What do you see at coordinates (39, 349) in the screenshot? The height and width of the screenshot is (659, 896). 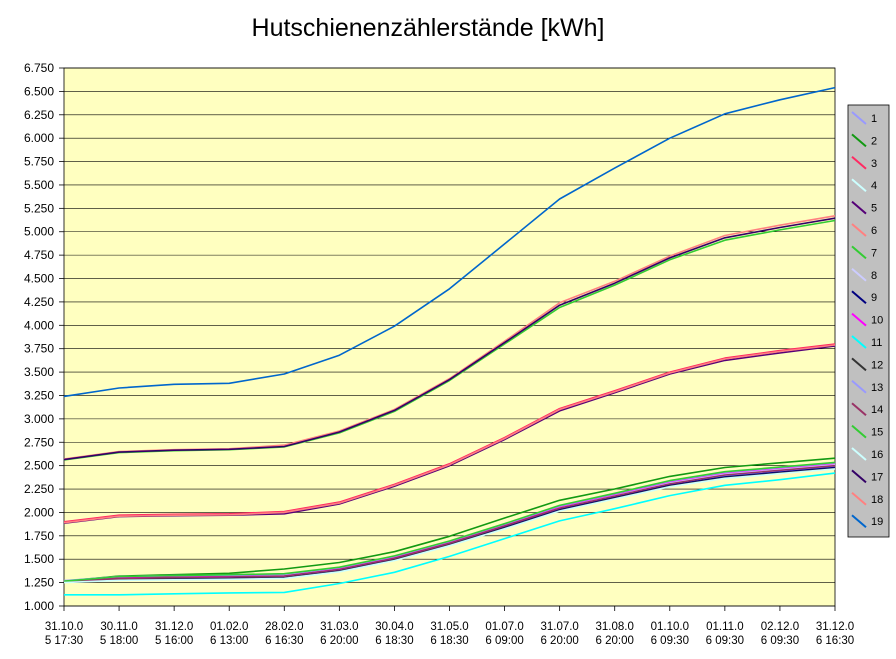 I see `y-tick-label: 3.750` at bounding box center [39, 349].